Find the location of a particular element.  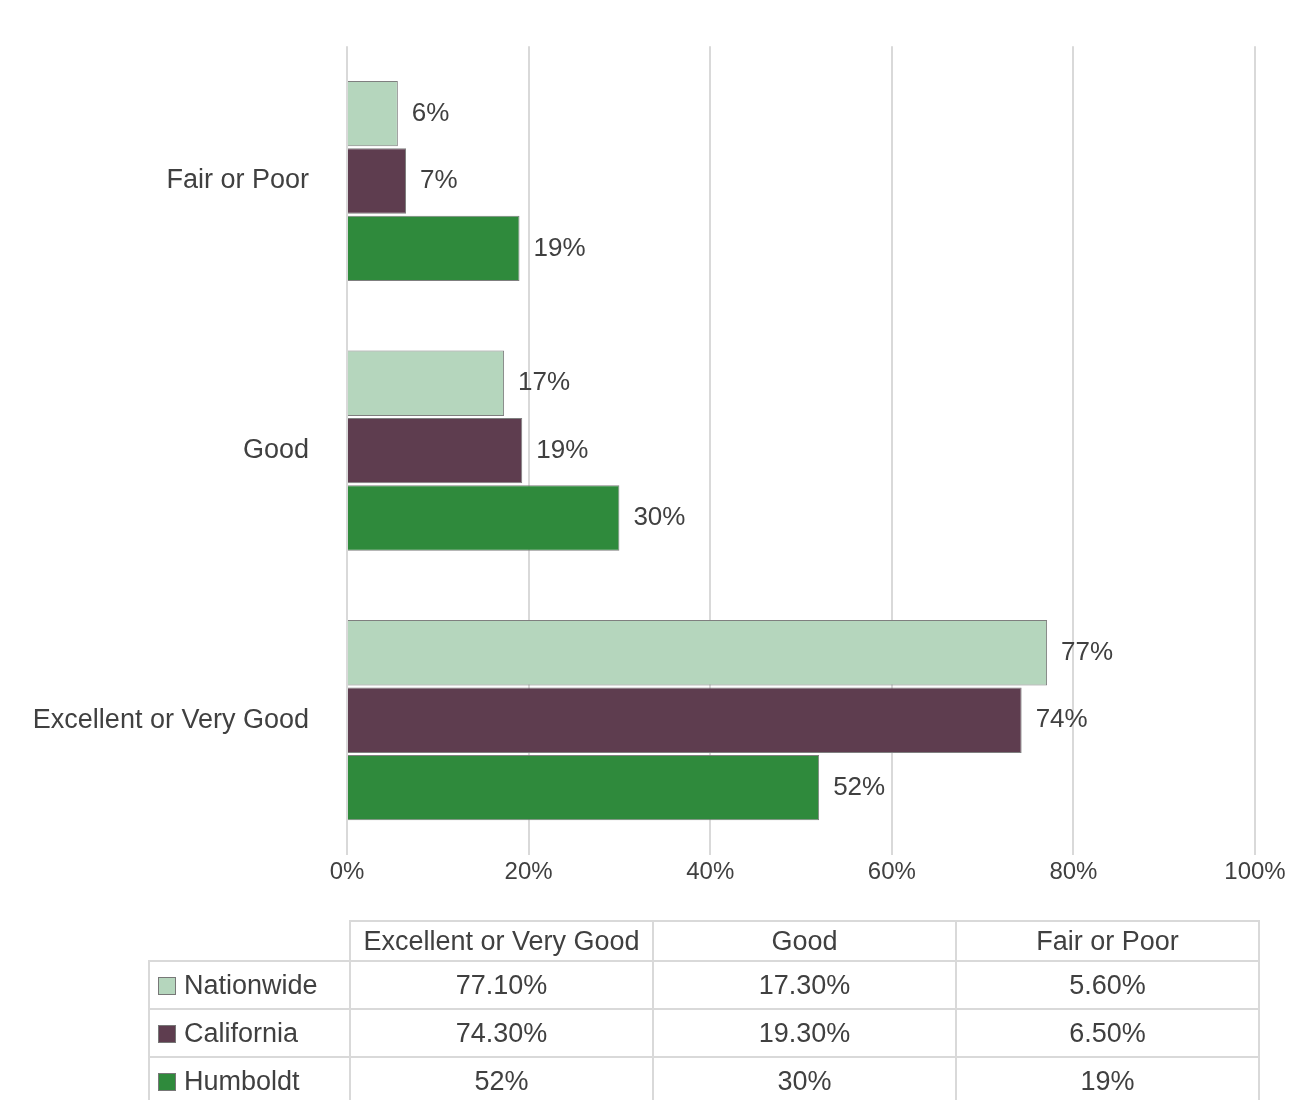

data-label: 52% is located at coordinates (859, 785).